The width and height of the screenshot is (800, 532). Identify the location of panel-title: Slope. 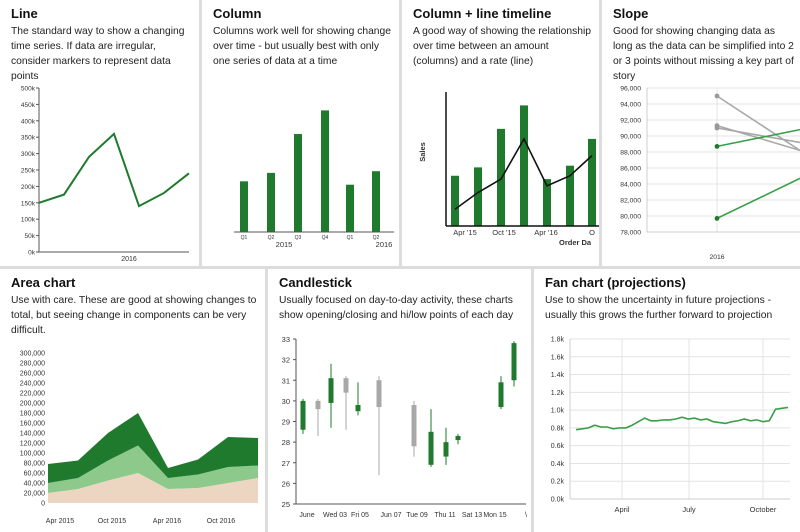
(631, 13).